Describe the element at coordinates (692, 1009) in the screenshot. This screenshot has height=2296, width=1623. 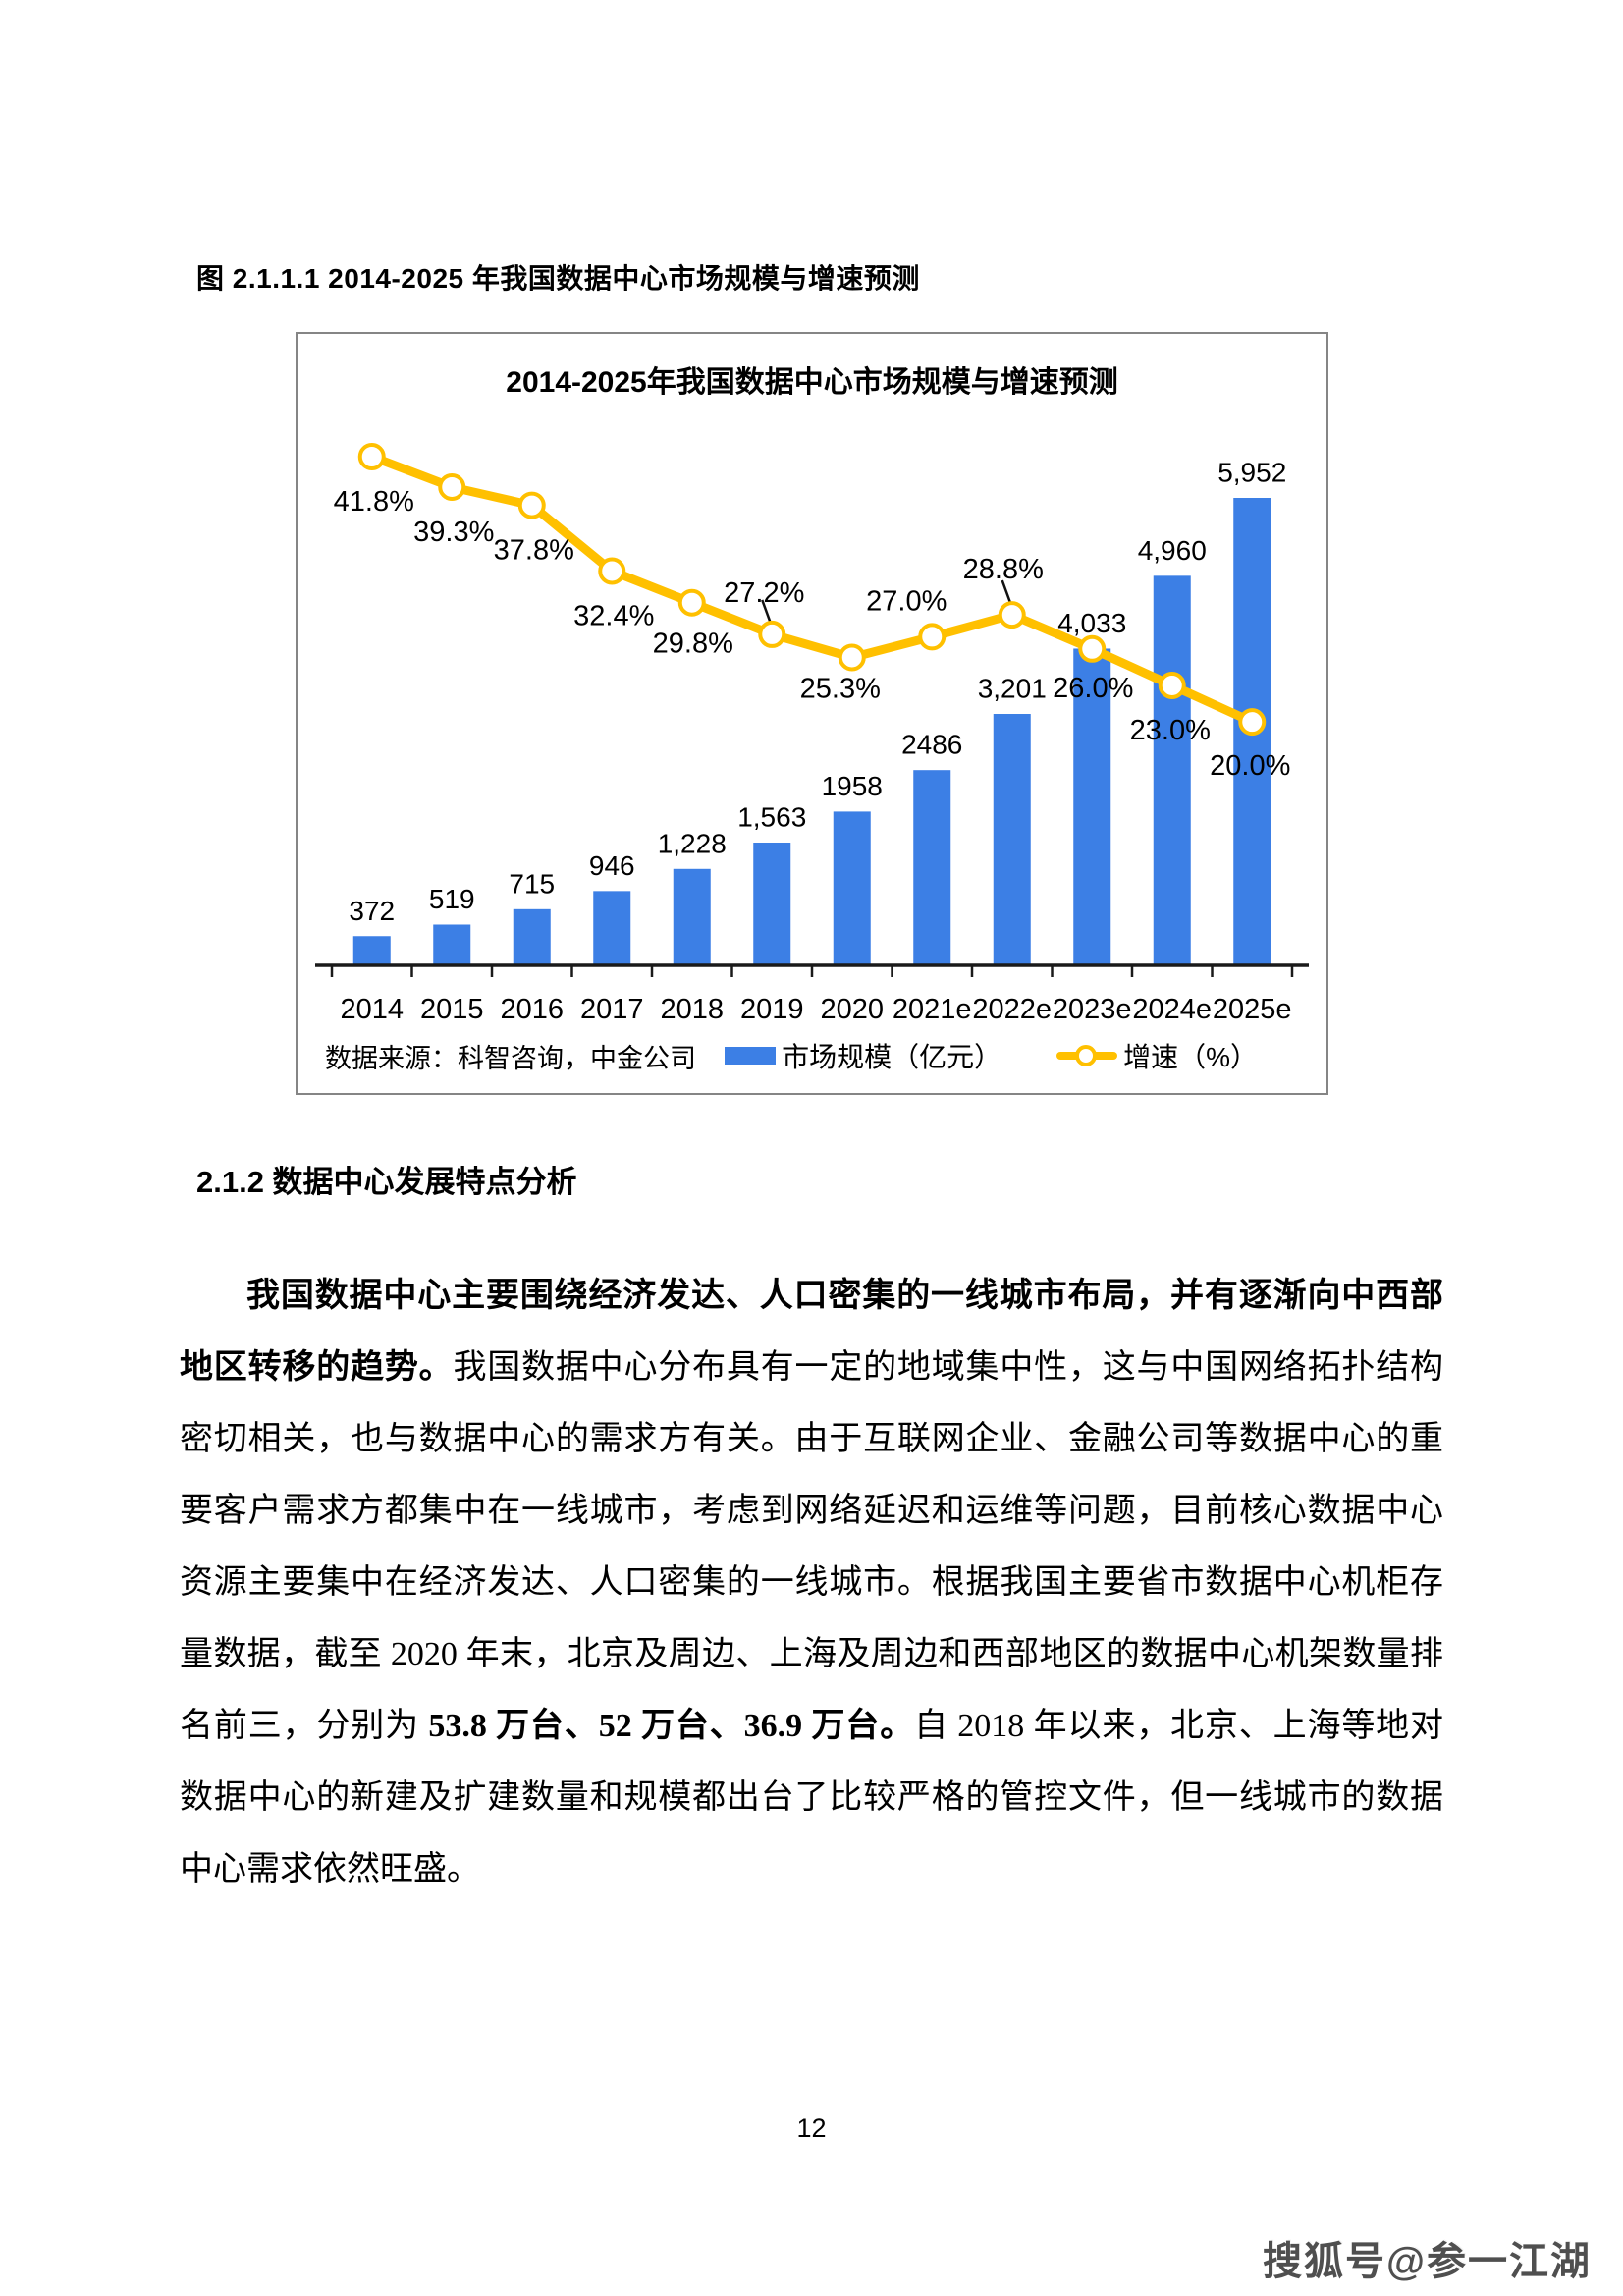
I see `x-tick-label: 2018` at that location.